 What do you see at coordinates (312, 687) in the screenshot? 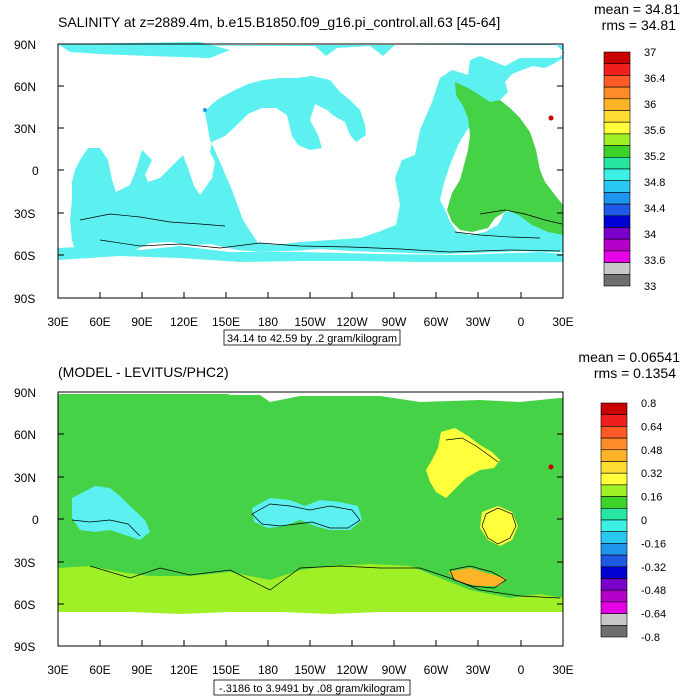
I see `range-note-box` at bounding box center [312, 687].